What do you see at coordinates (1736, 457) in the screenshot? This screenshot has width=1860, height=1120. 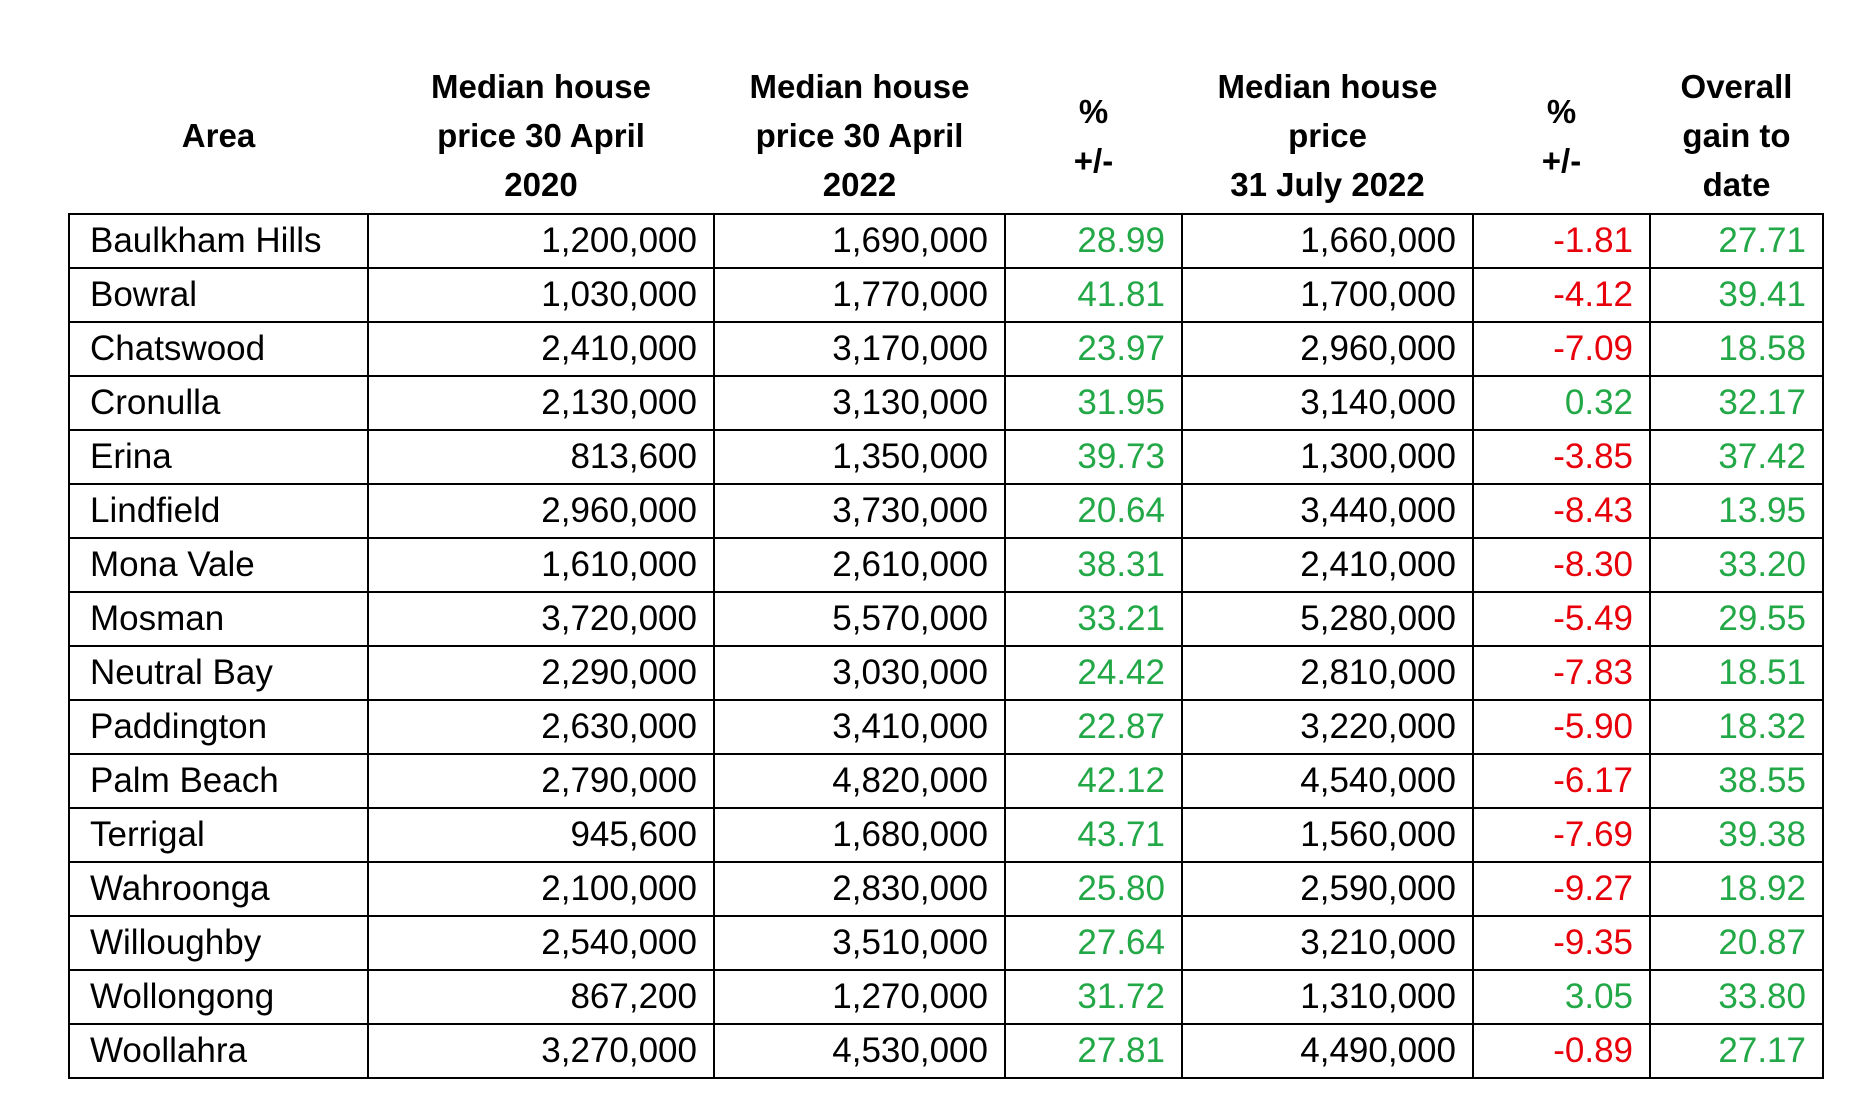 I see `value-cell: 37.42` at bounding box center [1736, 457].